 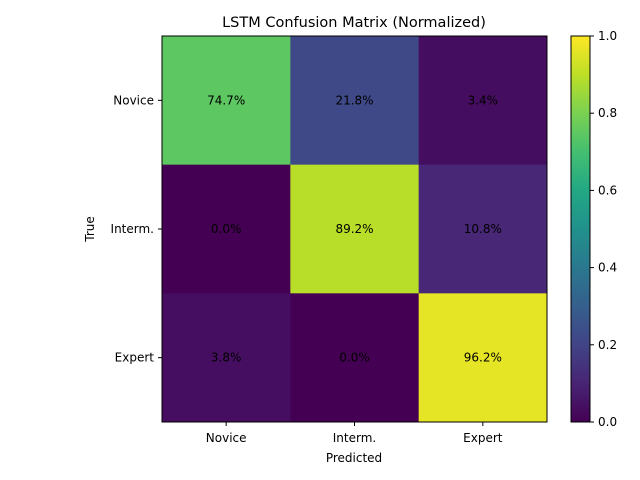 I want to click on cell-value-label-2-1: 0.0%, so click(x=354, y=358).